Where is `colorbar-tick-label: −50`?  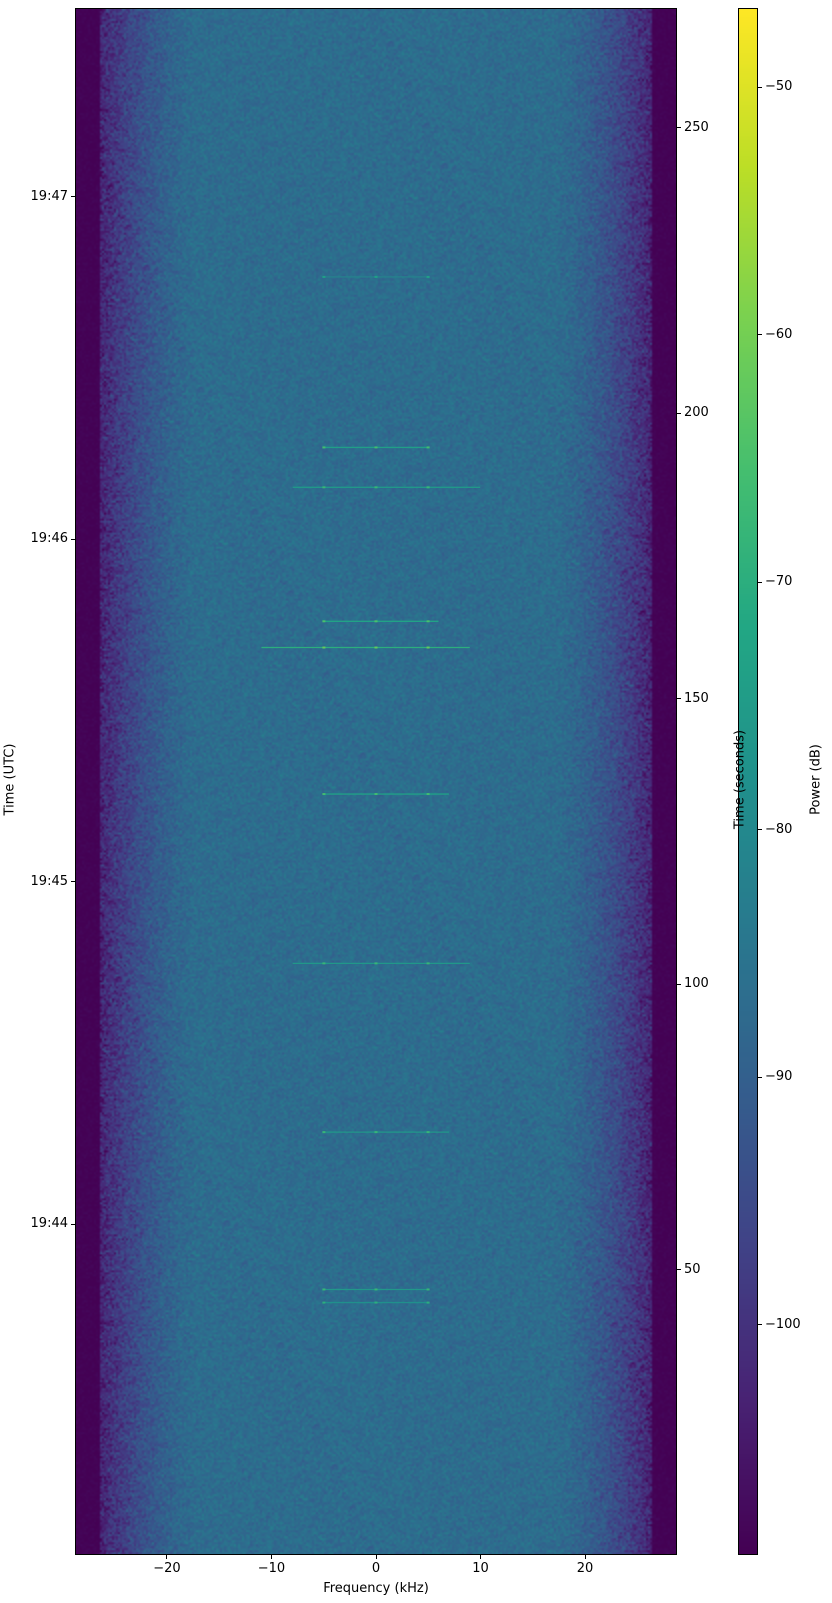 colorbar-tick-label: −50 is located at coordinates (779, 87).